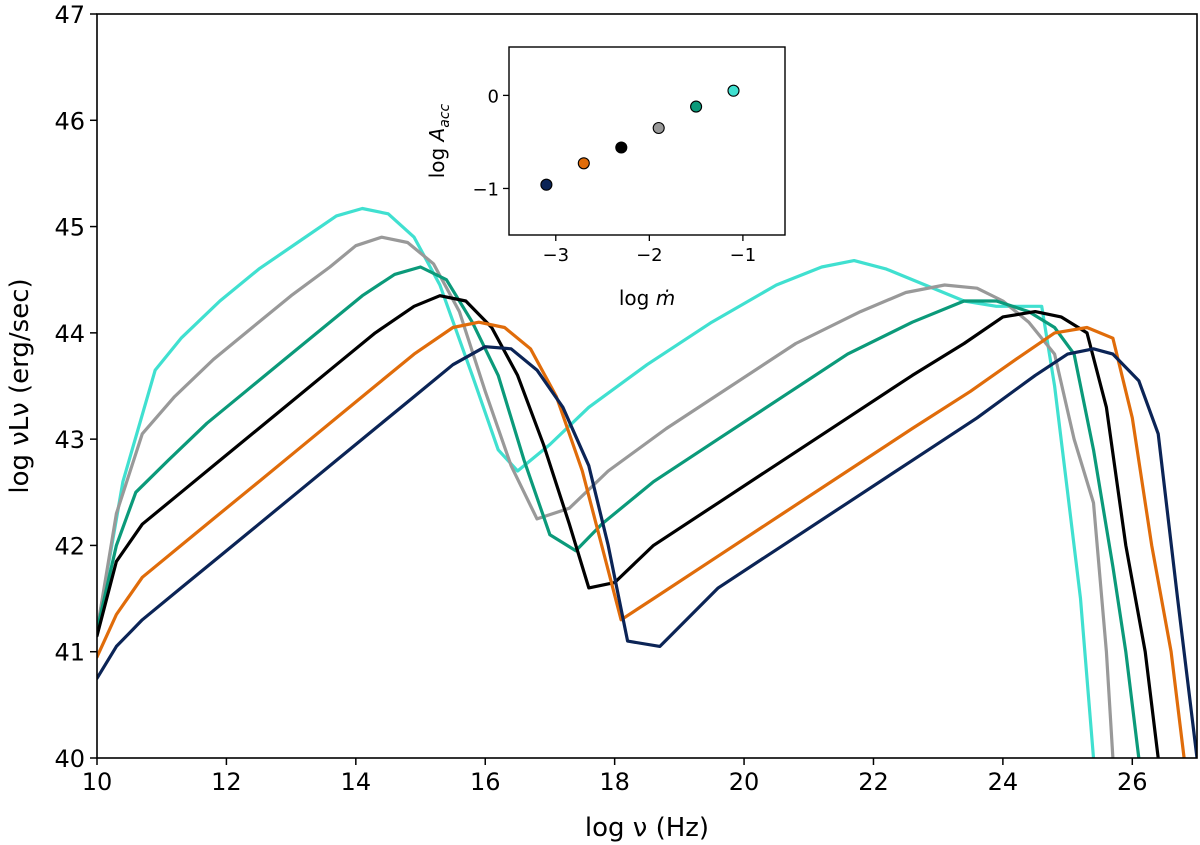 The height and width of the screenshot is (845, 1200). Describe the element at coordinates (640, 137) in the screenshot. I see `inset-points-group` at that location.